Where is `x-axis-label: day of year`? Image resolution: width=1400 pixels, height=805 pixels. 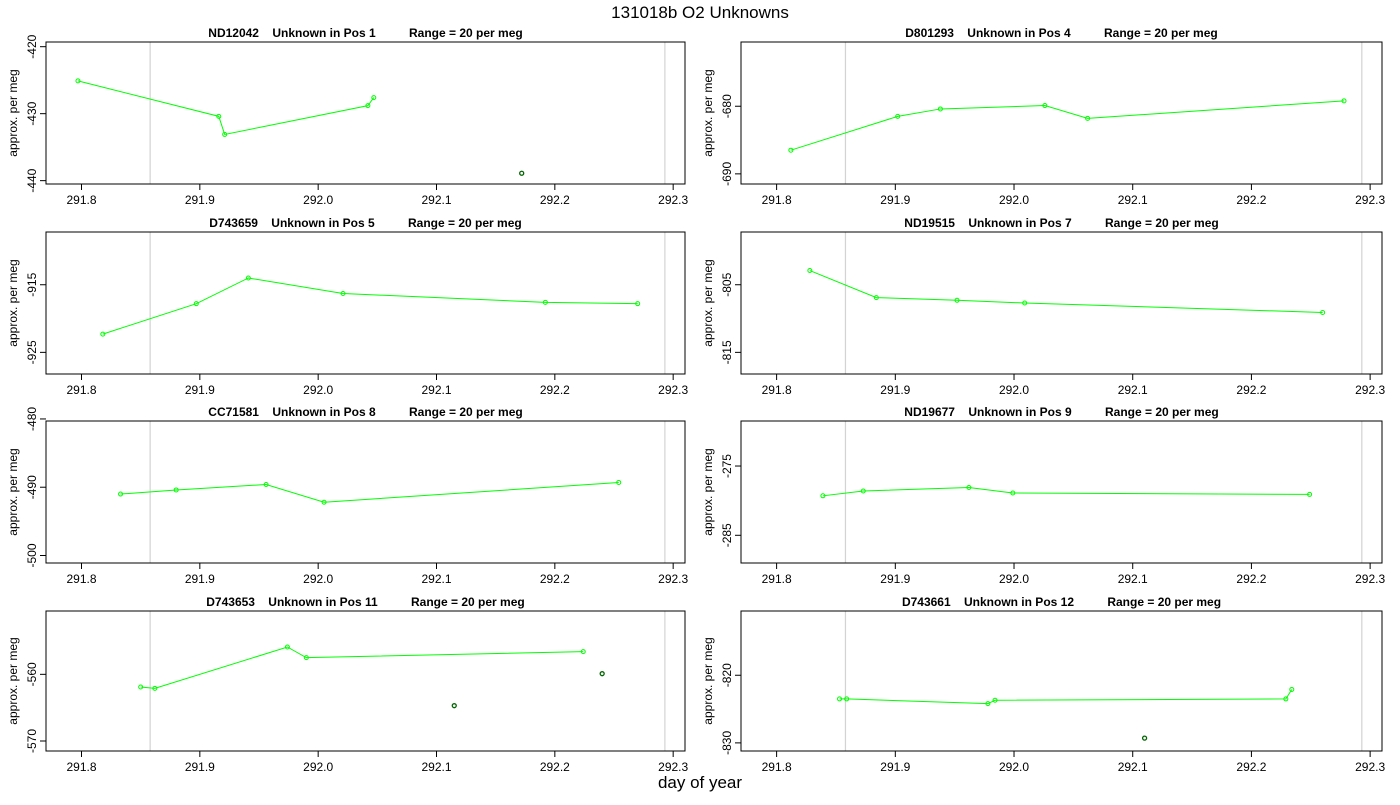
x-axis-label: day of year is located at coordinates (700, 782).